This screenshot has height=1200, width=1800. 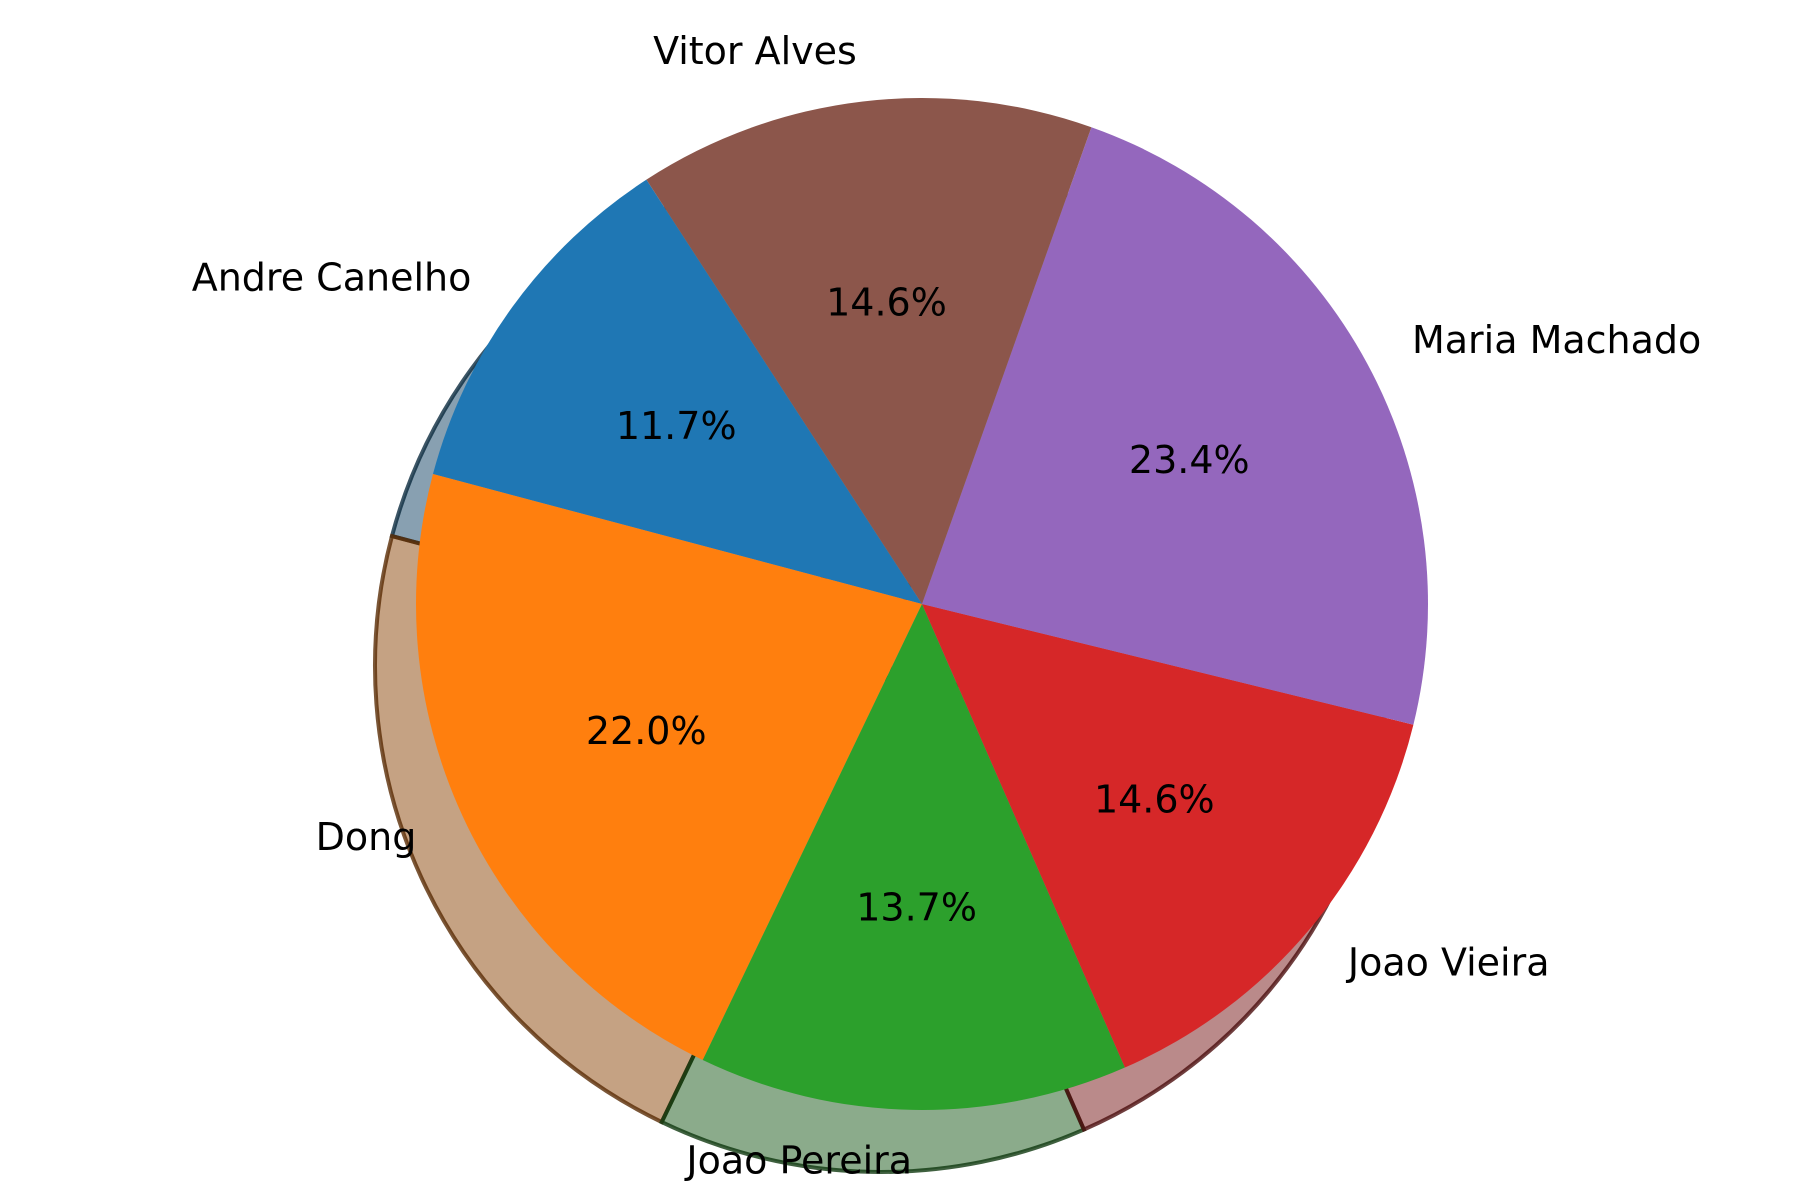 What do you see at coordinates (886, 302) in the screenshot?
I see `pct-label-vitor-alves: 14.6%` at bounding box center [886, 302].